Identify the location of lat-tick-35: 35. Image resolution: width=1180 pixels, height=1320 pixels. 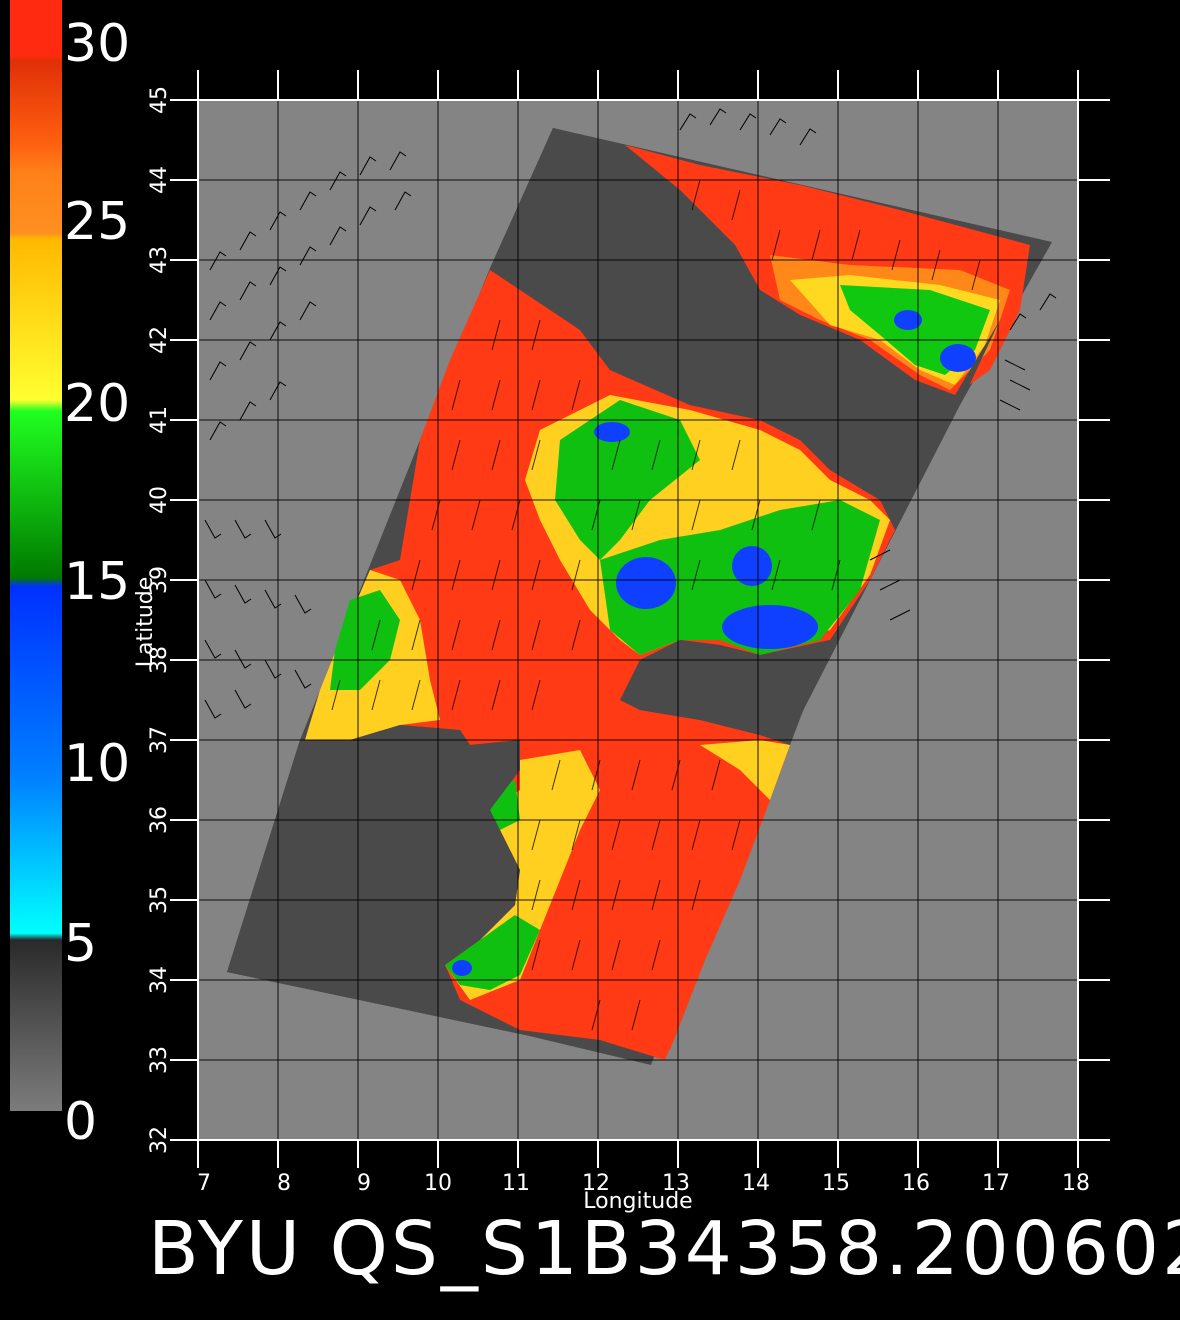
(159, 900).